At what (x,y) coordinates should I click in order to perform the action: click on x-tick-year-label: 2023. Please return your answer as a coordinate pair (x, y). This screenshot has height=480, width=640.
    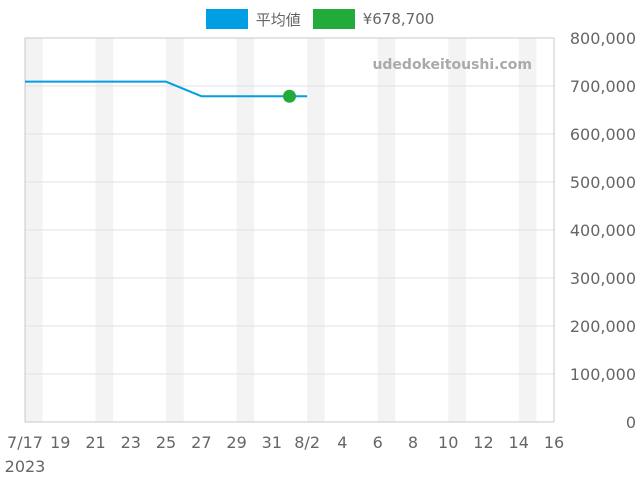
    Looking at the image, I should click on (25, 466).